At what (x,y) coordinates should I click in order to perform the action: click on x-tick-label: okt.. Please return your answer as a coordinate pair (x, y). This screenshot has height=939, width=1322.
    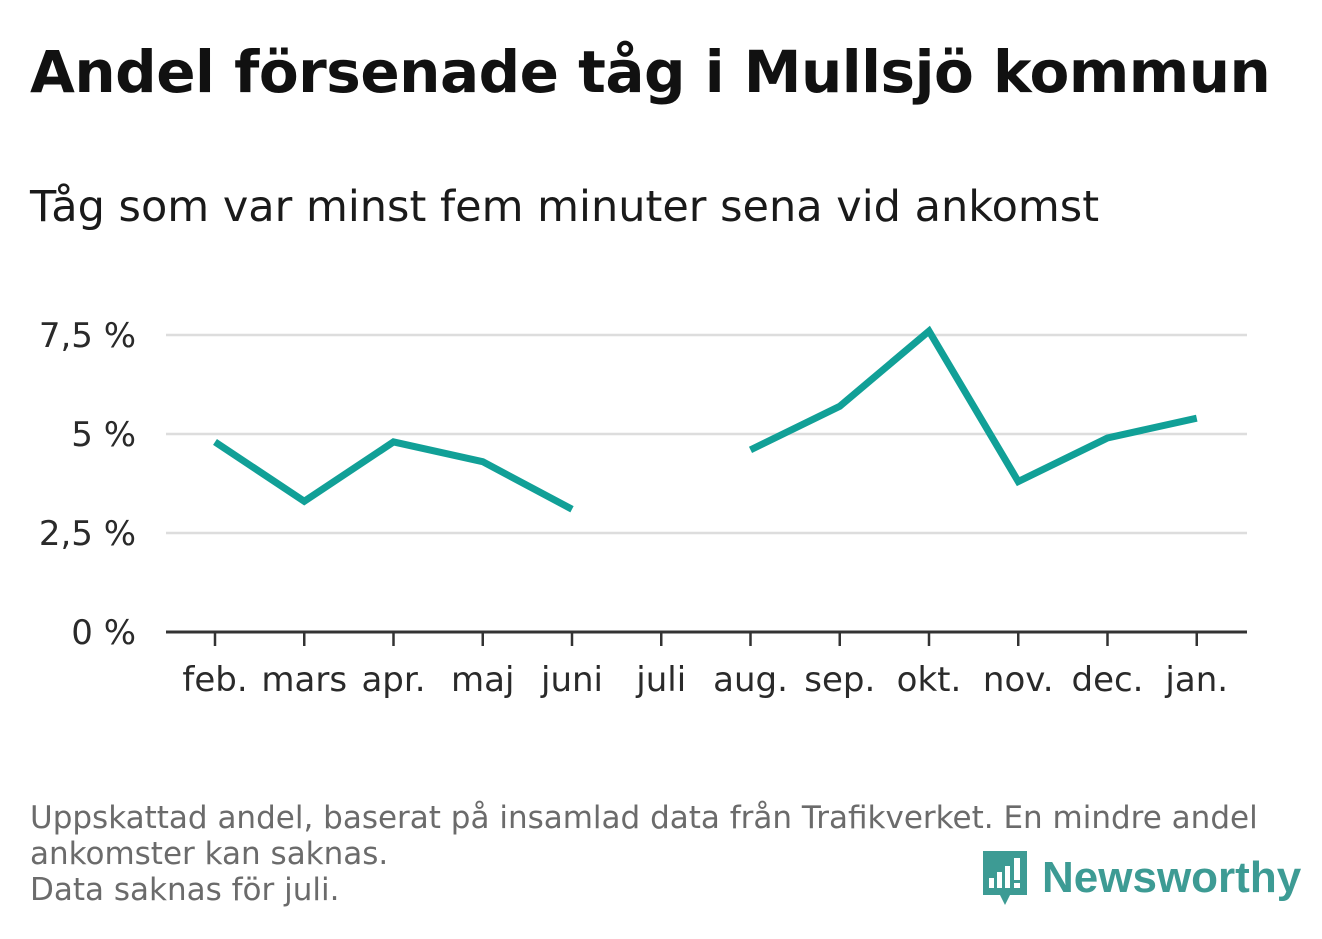
    Looking at the image, I should click on (929, 680).